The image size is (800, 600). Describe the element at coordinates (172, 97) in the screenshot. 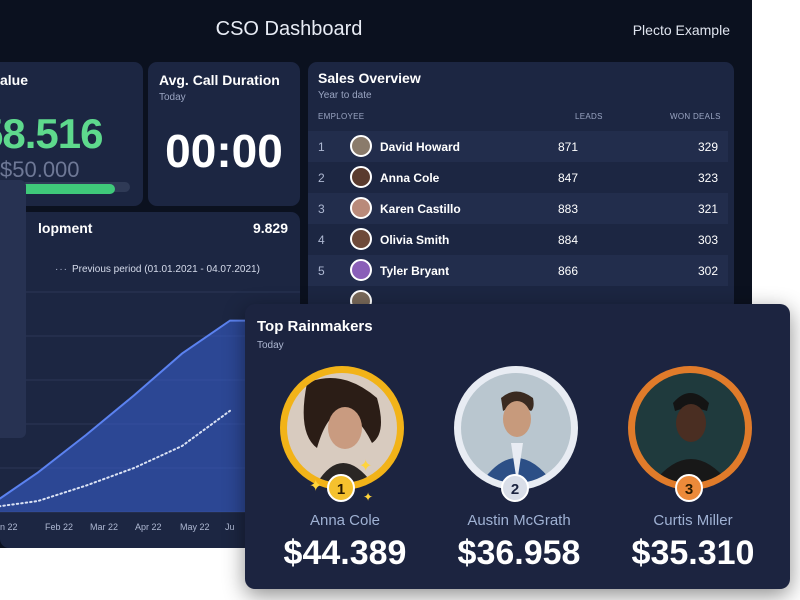

I see `call-card-subtitle: Today` at that location.